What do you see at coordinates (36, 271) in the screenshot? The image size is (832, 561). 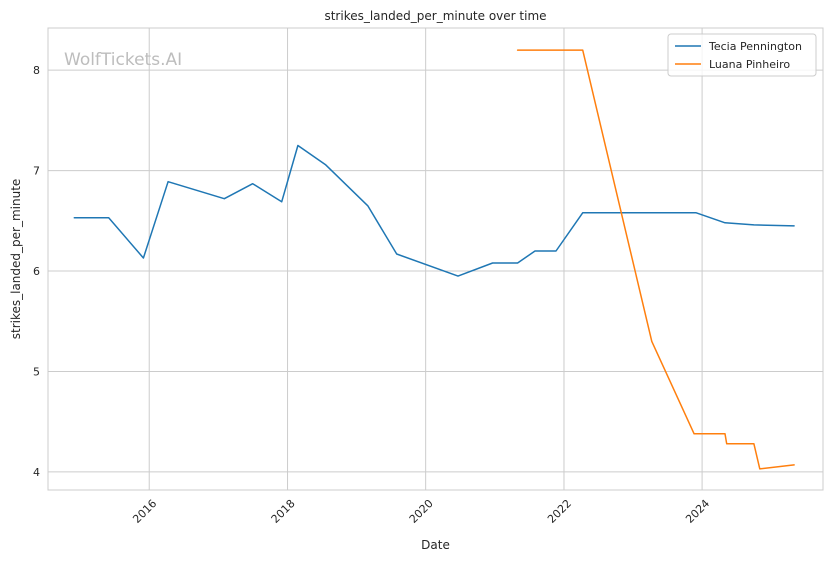 I see `y-tick-label: 6` at bounding box center [36, 271].